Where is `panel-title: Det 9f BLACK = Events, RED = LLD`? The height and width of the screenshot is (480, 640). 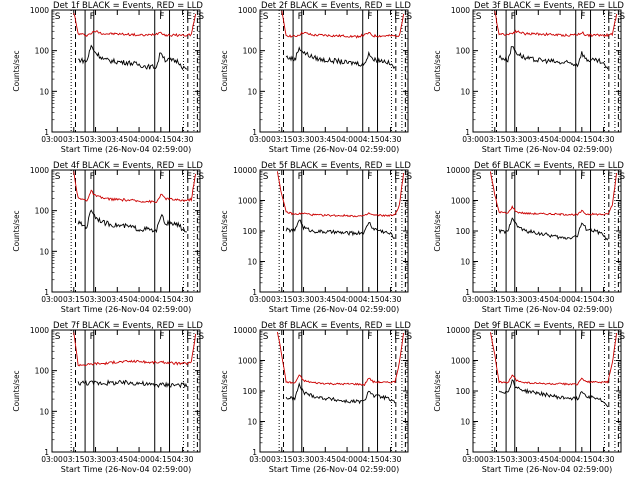
panel-title: Det 9f BLACK = Events, RED = LLD is located at coordinates (549, 326).